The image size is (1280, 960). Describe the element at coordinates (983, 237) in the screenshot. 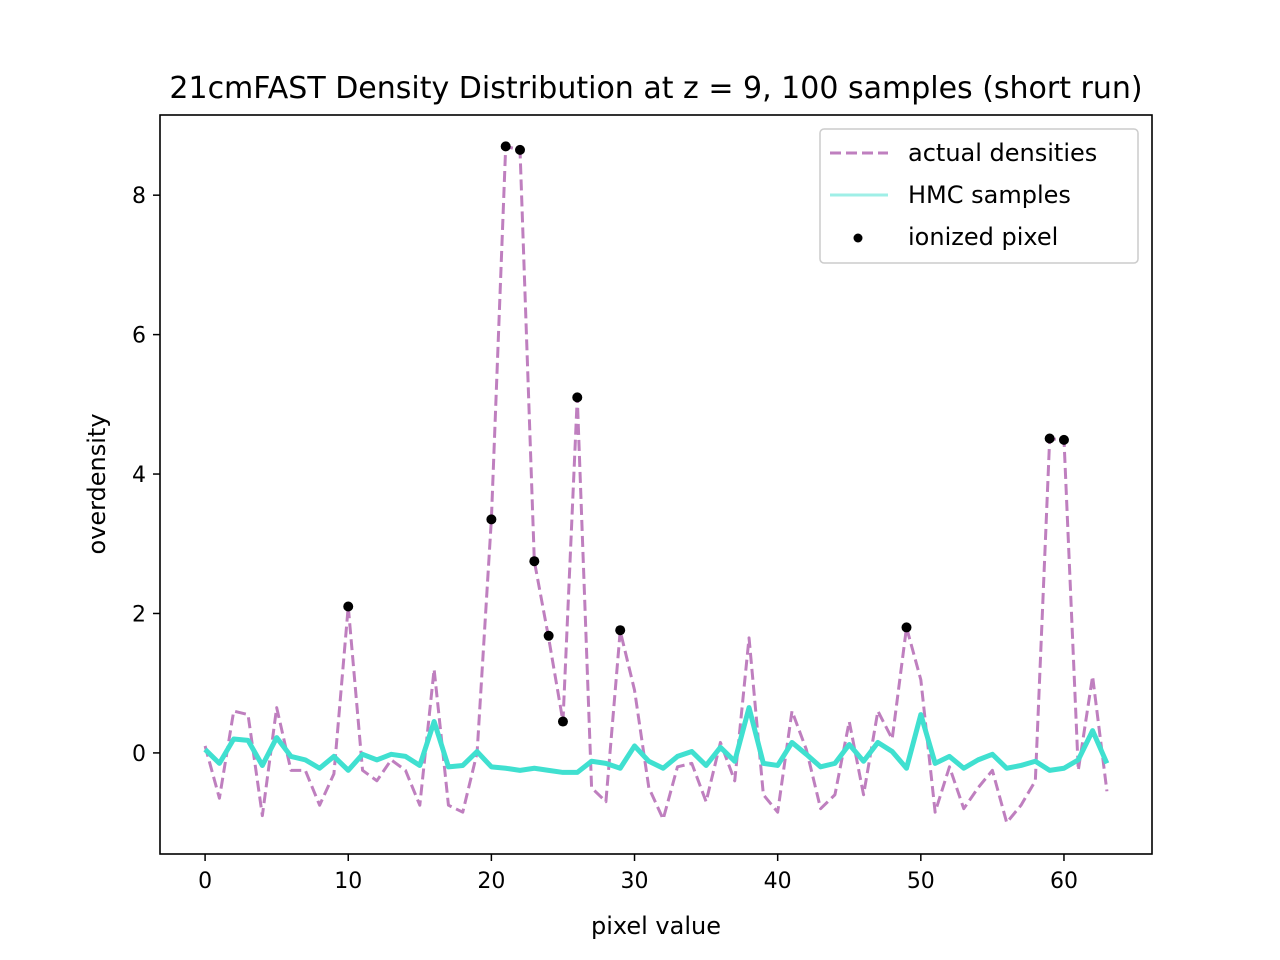

I see `legend-ionized-label: ionized pixel` at that location.